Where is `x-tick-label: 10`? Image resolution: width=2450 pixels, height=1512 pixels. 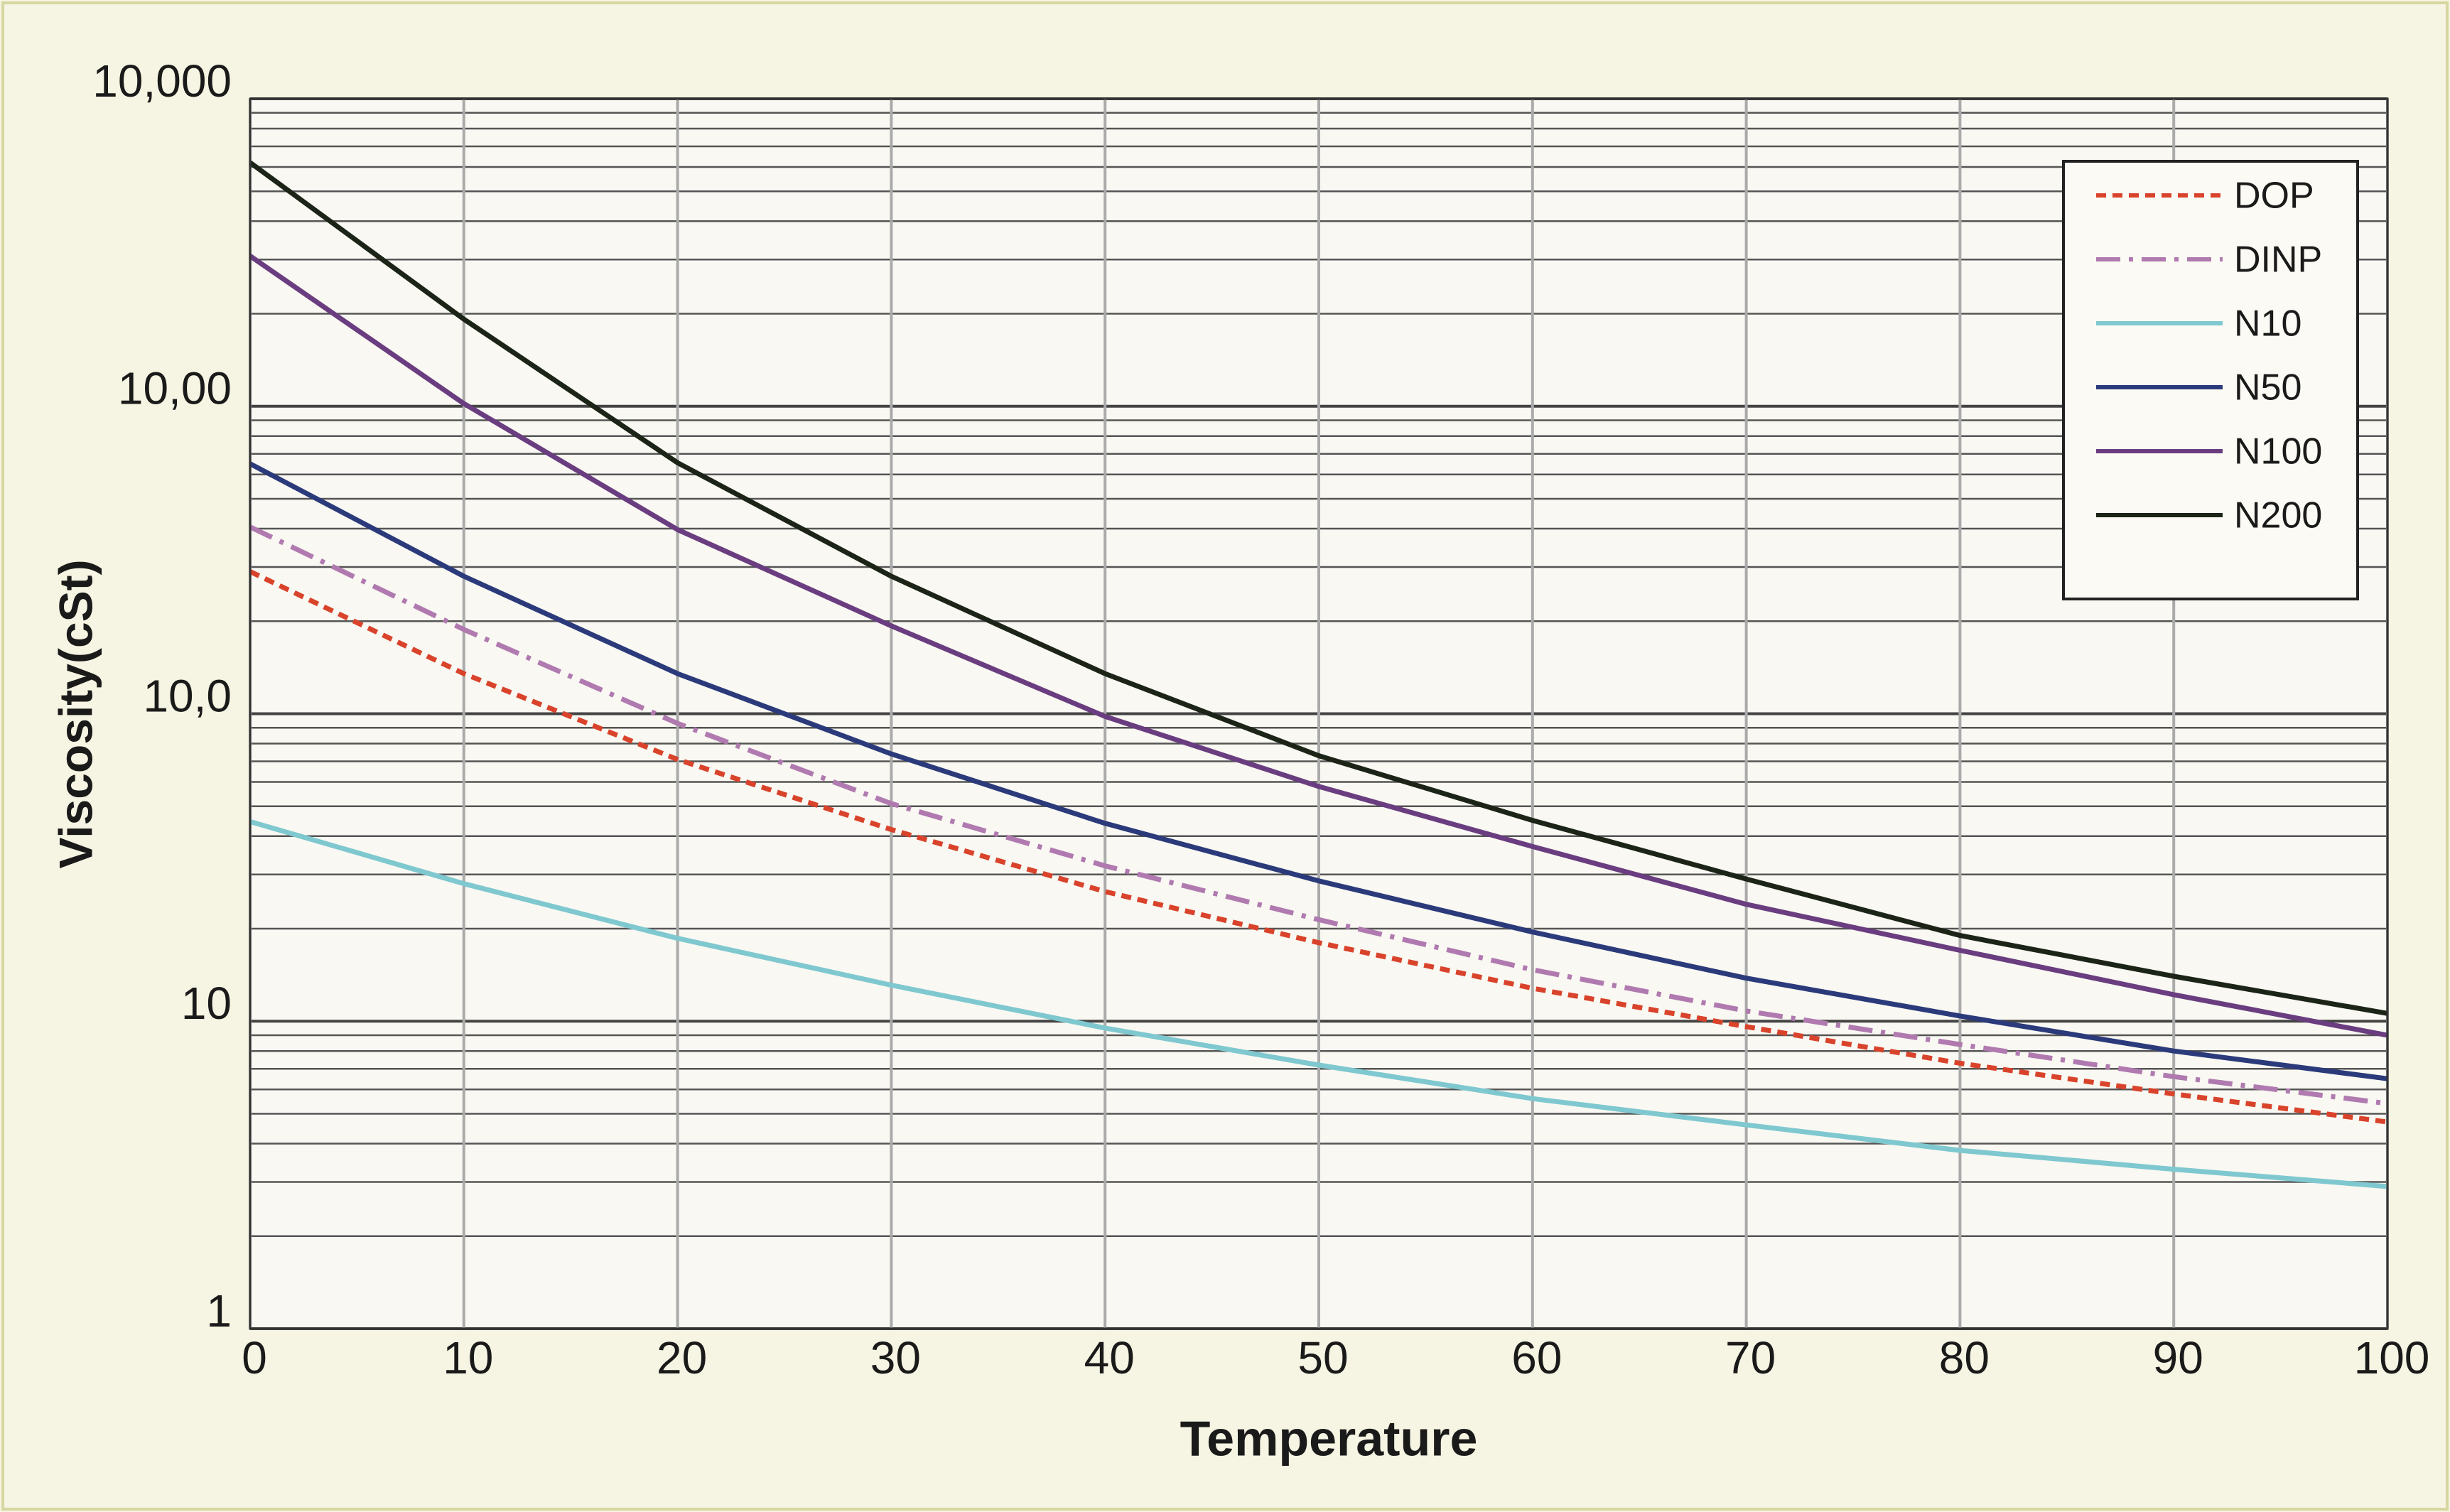 x-tick-label: 10 is located at coordinates (468, 1357).